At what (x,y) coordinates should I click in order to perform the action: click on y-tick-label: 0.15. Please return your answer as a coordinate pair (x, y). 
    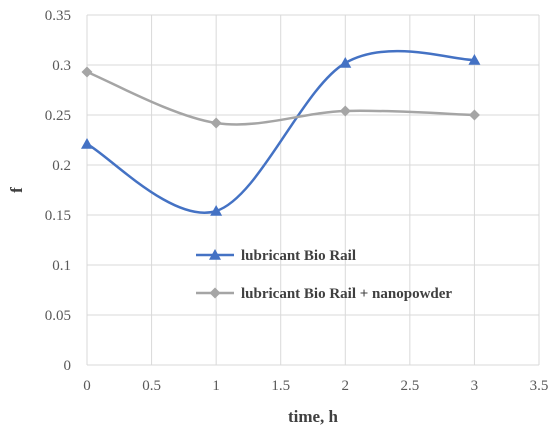
    Looking at the image, I should click on (58, 216).